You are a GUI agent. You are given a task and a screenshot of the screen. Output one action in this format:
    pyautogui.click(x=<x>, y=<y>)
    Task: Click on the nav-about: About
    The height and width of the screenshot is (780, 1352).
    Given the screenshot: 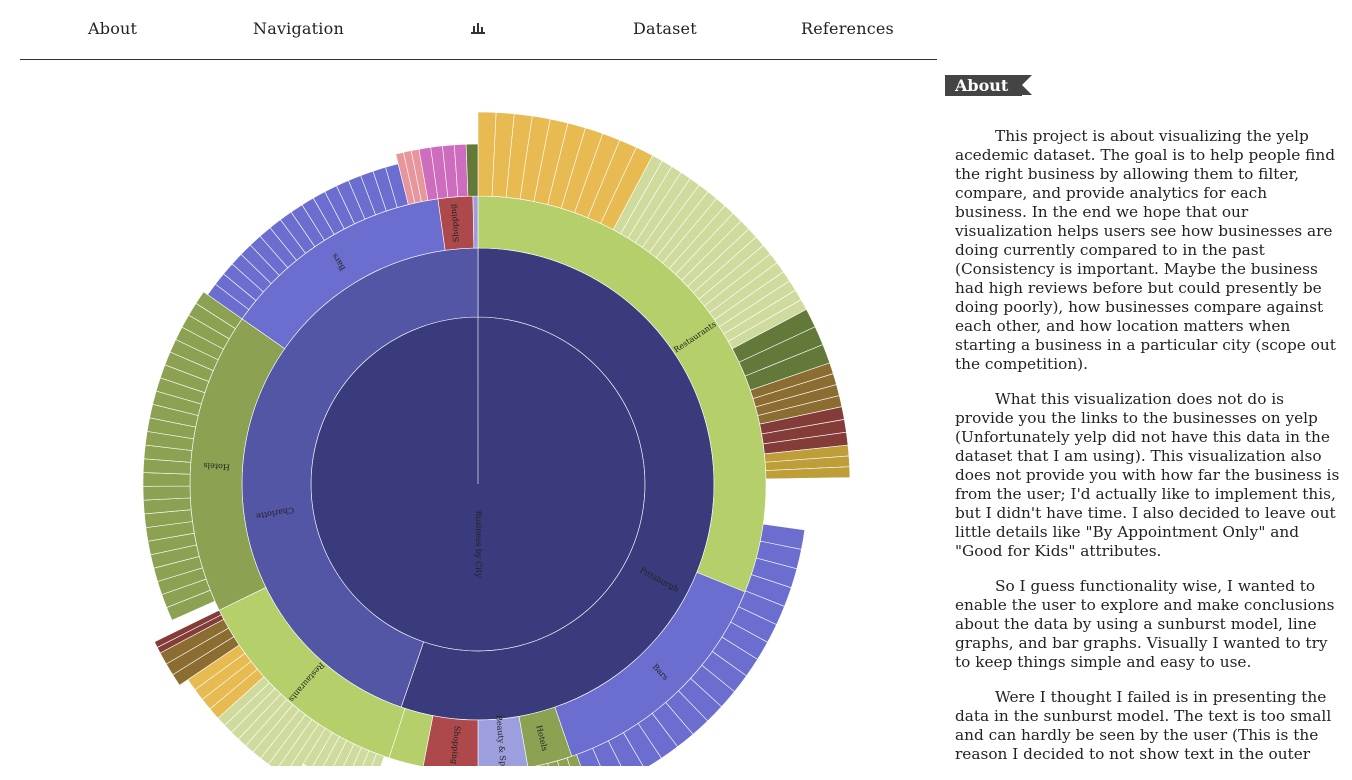 What is the action you would take?
    pyautogui.click(x=112, y=28)
    